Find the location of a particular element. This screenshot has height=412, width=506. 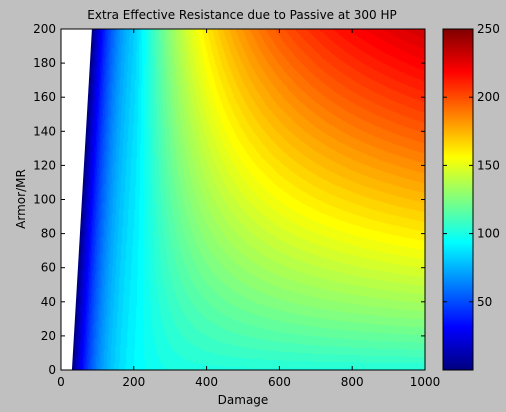

colorbar-tick-label: 50 is located at coordinates (484, 302).